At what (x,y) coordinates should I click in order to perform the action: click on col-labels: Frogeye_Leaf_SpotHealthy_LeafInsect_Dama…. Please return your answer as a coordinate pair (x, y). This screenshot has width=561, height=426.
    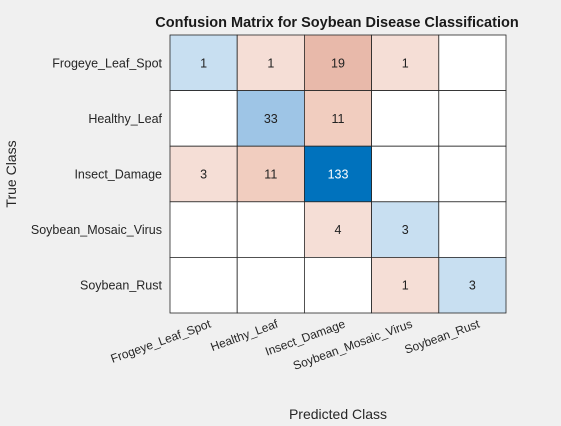
    Looking at the image, I should click on (295, 344).